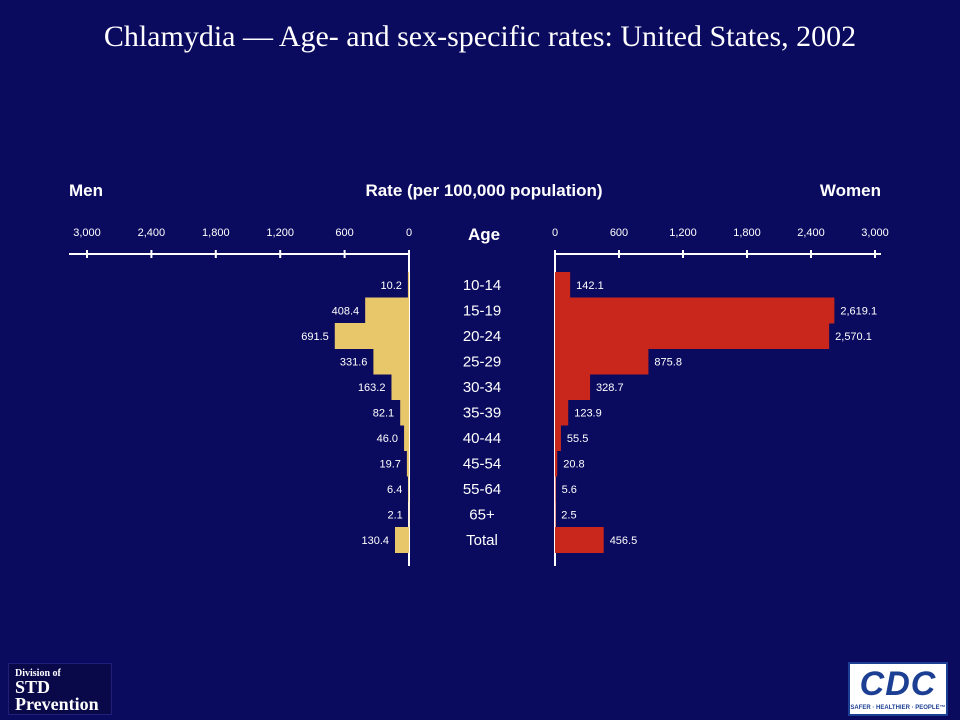  Describe the element at coordinates (569, 490) in the screenshot. I see `women-value-label: 5.6` at that location.